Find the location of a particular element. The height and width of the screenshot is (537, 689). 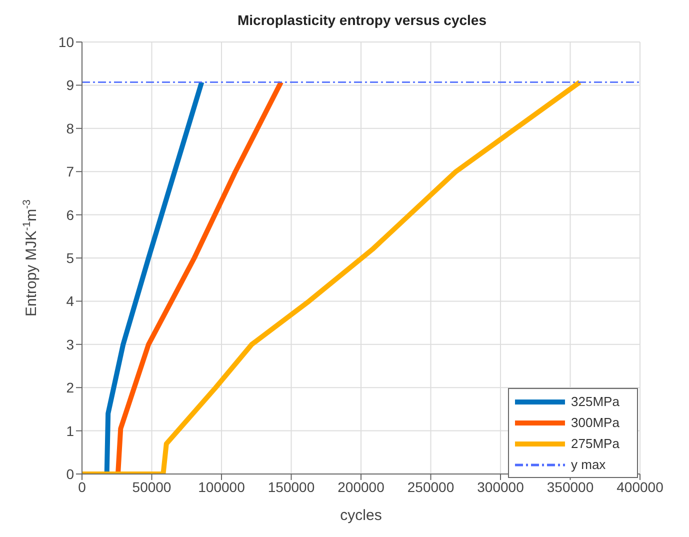

y-tick-label: 4 is located at coordinates (70, 301).